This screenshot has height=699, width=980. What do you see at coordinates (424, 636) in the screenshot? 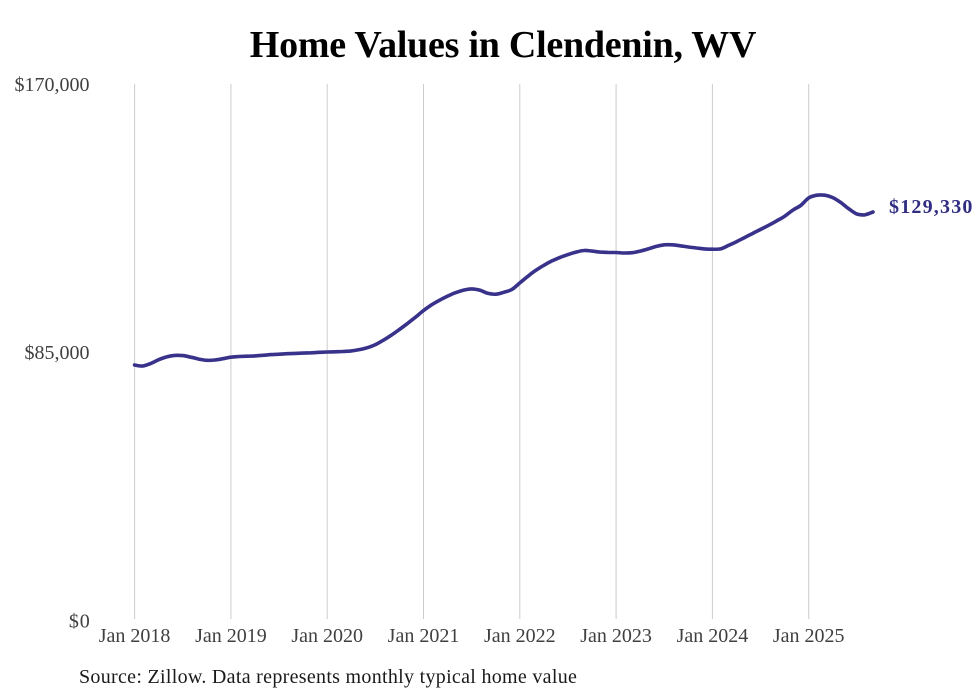
I see `svg-text: Jan 2021` at bounding box center [424, 636].